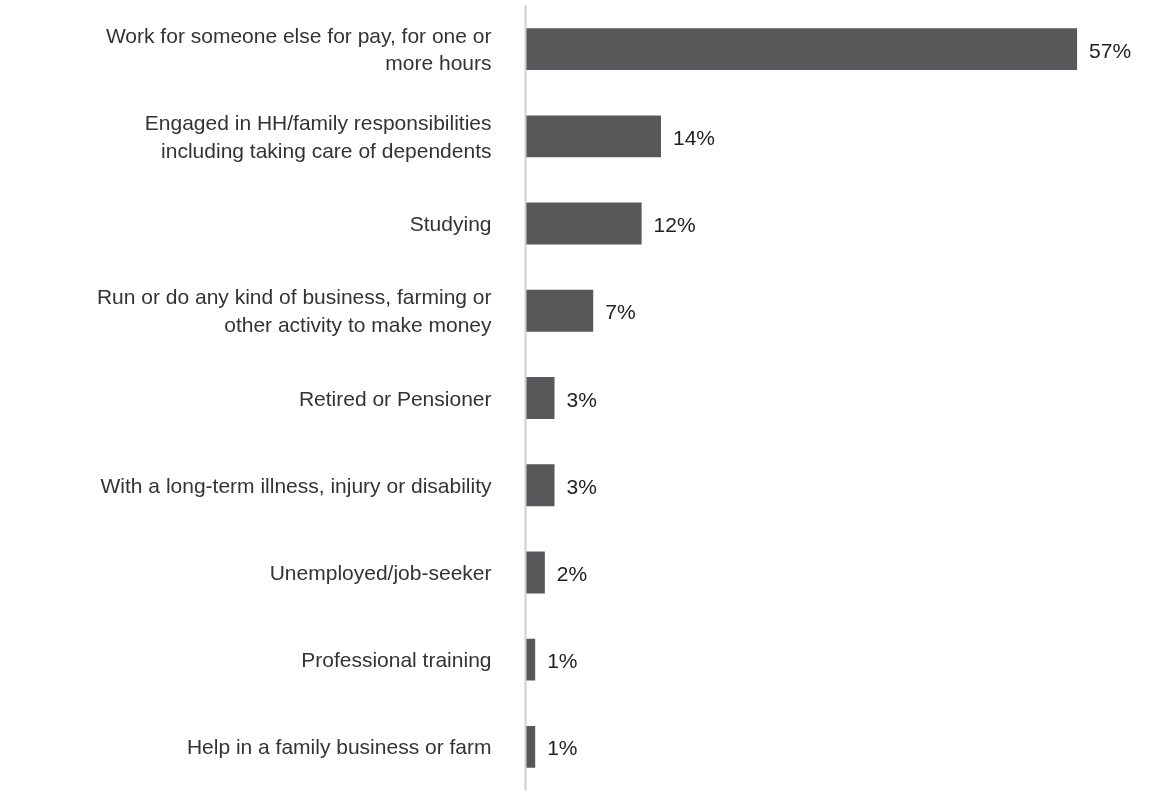 The image size is (1158, 800). What do you see at coordinates (450, 224) in the screenshot?
I see `y-tick-label: Studying` at bounding box center [450, 224].